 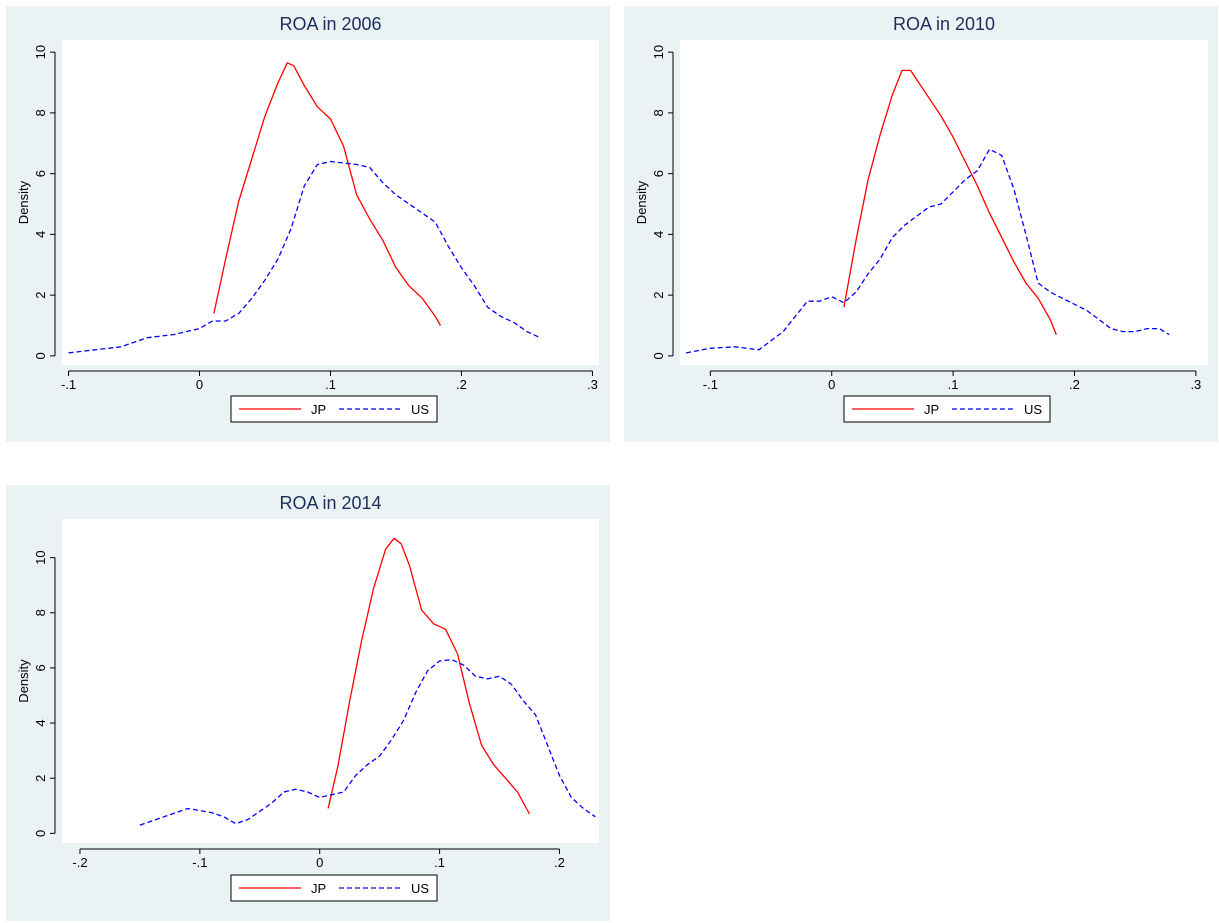 What do you see at coordinates (330, 503) in the screenshot?
I see `chart-title: ROA in 2014` at bounding box center [330, 503].